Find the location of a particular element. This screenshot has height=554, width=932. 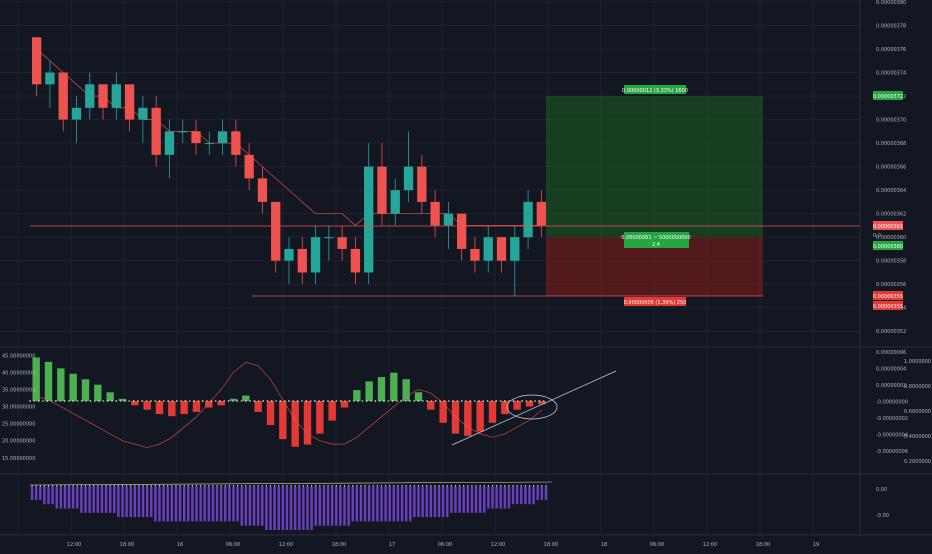

oscillator-left-tick: 30.00000000 is located at coordinates (18, 408).